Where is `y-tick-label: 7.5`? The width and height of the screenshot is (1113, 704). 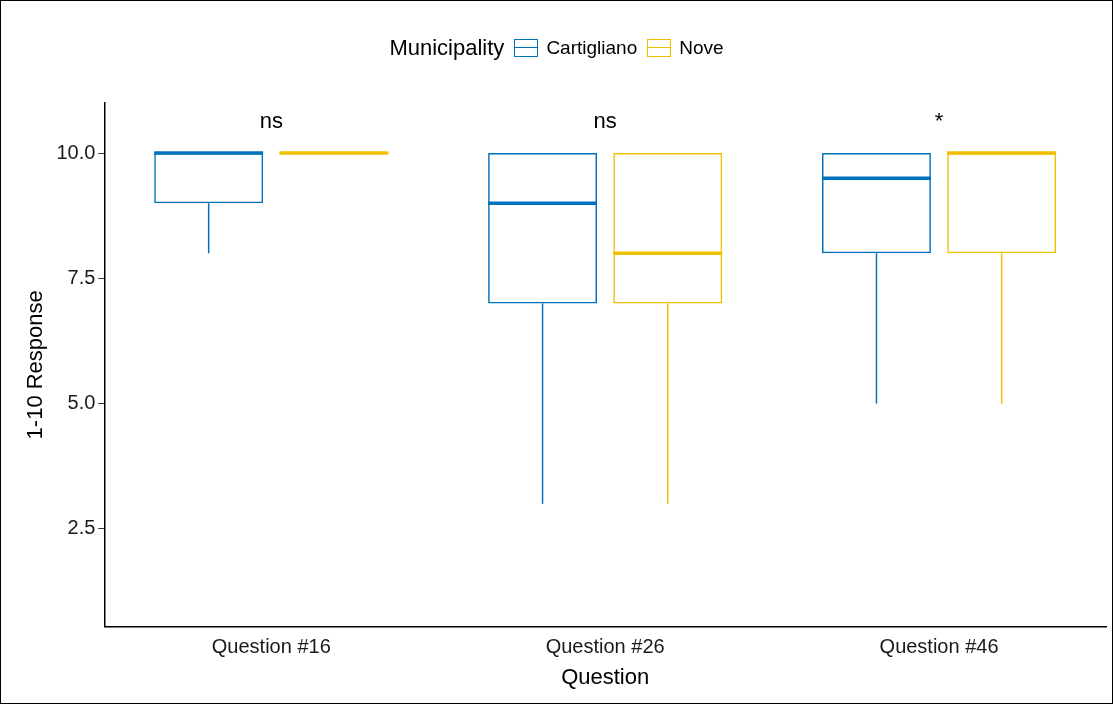
y-tick-label: 7.5 is located at coordinates (81, 276).